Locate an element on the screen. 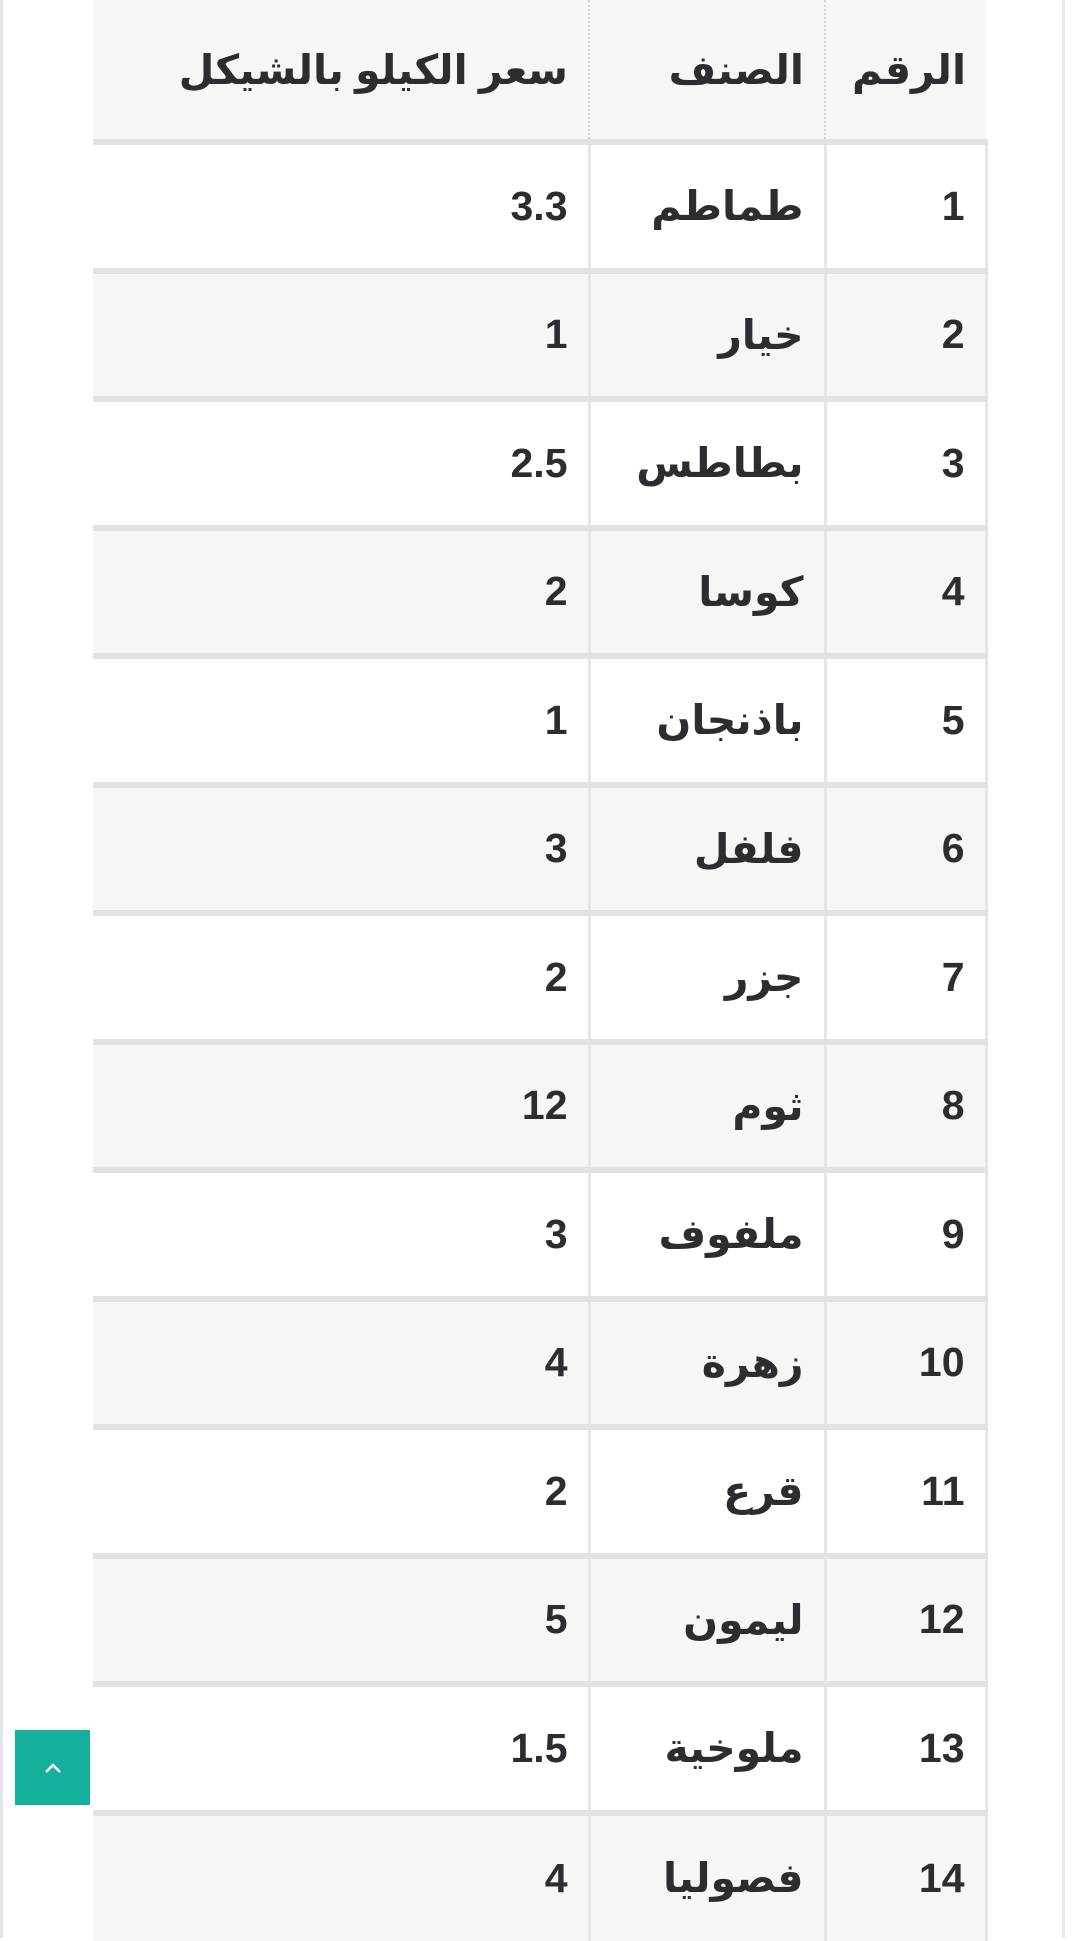  cell-item: طماطم is located at coordinates (707, 206).